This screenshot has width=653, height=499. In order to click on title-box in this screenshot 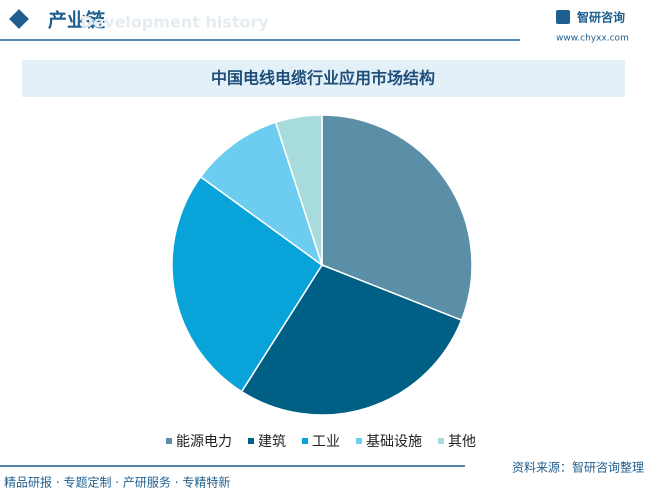, I will do `click(323, 78)`.